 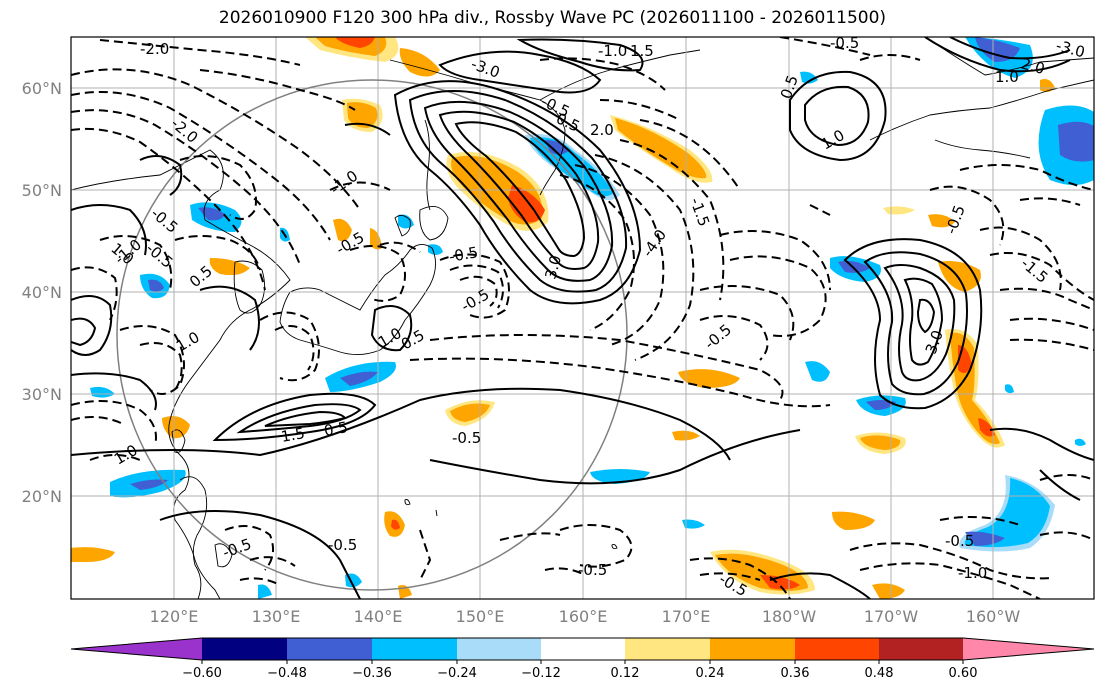 I want to click on lon-label: 140°E, so click(x=378, y=616).